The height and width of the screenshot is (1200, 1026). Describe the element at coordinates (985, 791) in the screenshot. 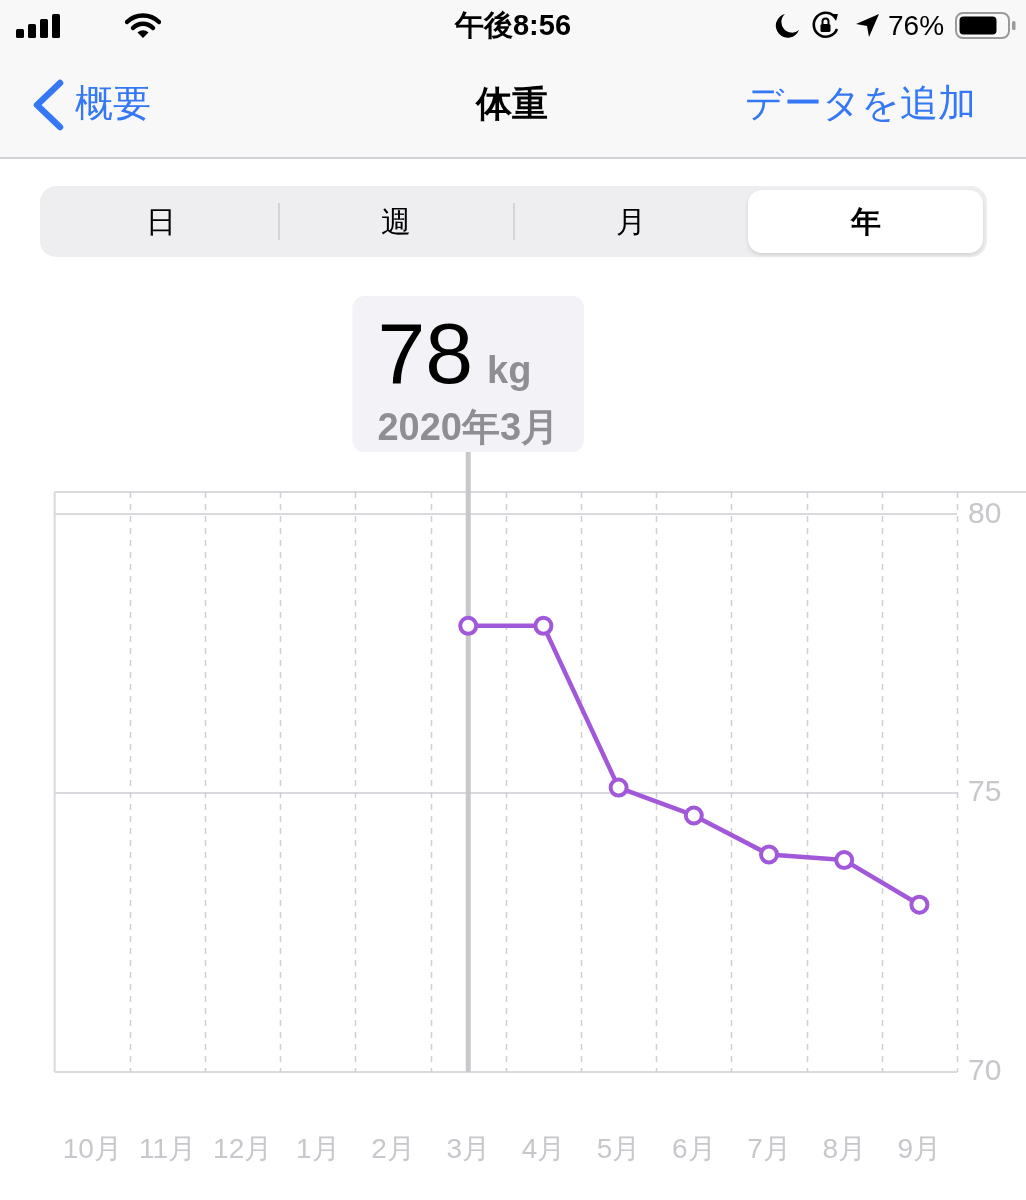

I see `y-tick-label: 75` at that location.